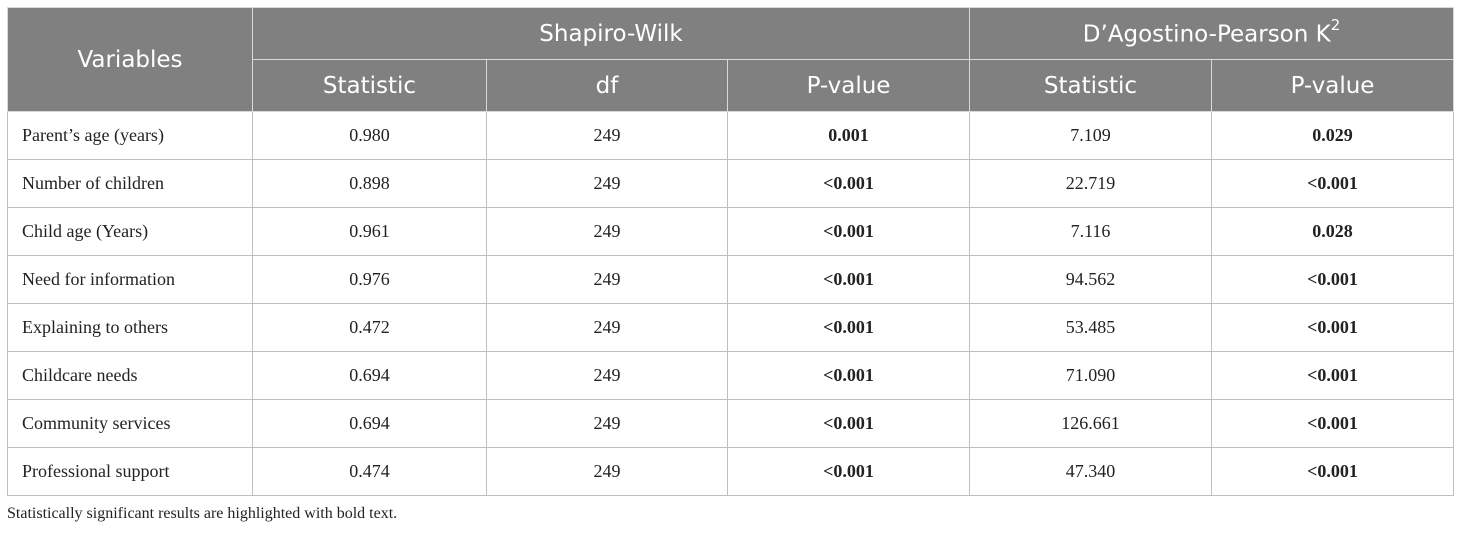 The height and width of the screenshot is (534, 1460). Describe the element at coordinates (1090, 231) in the screenshot. I see `cell-dp-statistic: 7.116` at that location.